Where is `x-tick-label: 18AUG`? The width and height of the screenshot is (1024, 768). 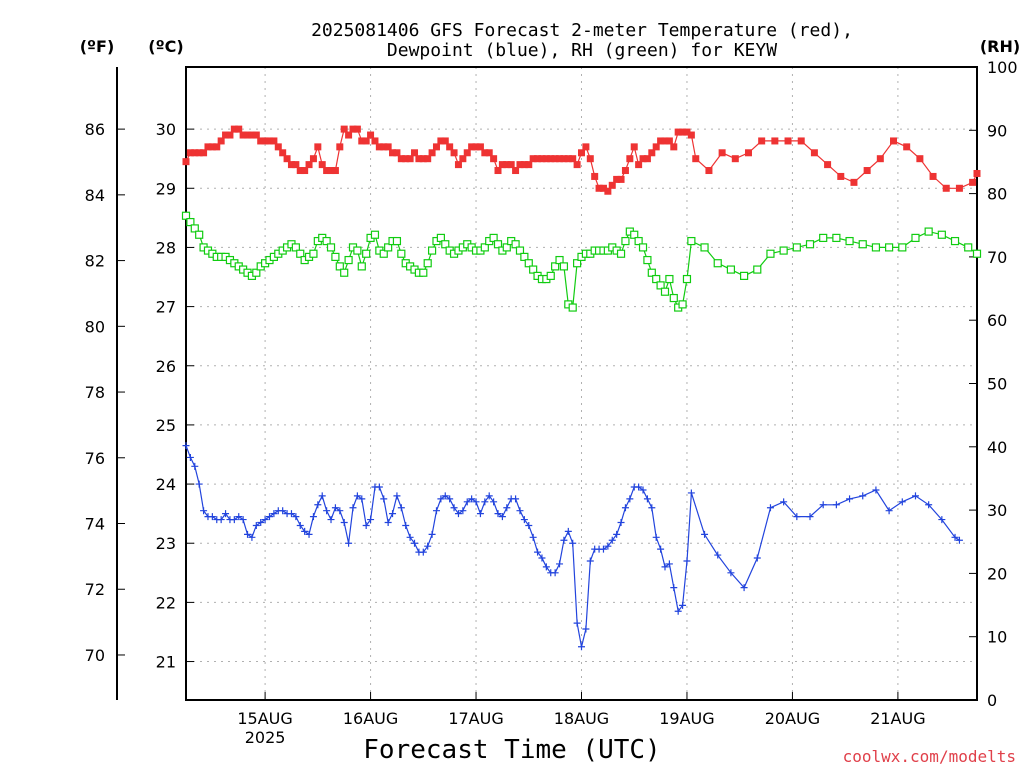 x-tick-label: 18AUG is located at coordinates (581, 718).